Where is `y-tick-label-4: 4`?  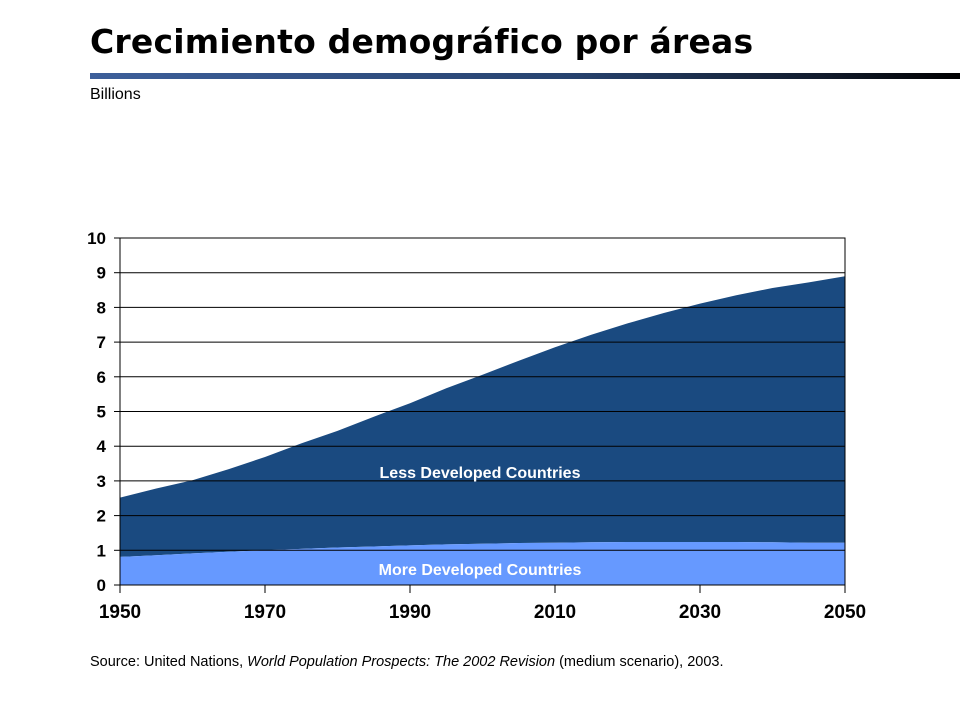 y-tick-label-4: 4 is located at coordinates (102, 446).